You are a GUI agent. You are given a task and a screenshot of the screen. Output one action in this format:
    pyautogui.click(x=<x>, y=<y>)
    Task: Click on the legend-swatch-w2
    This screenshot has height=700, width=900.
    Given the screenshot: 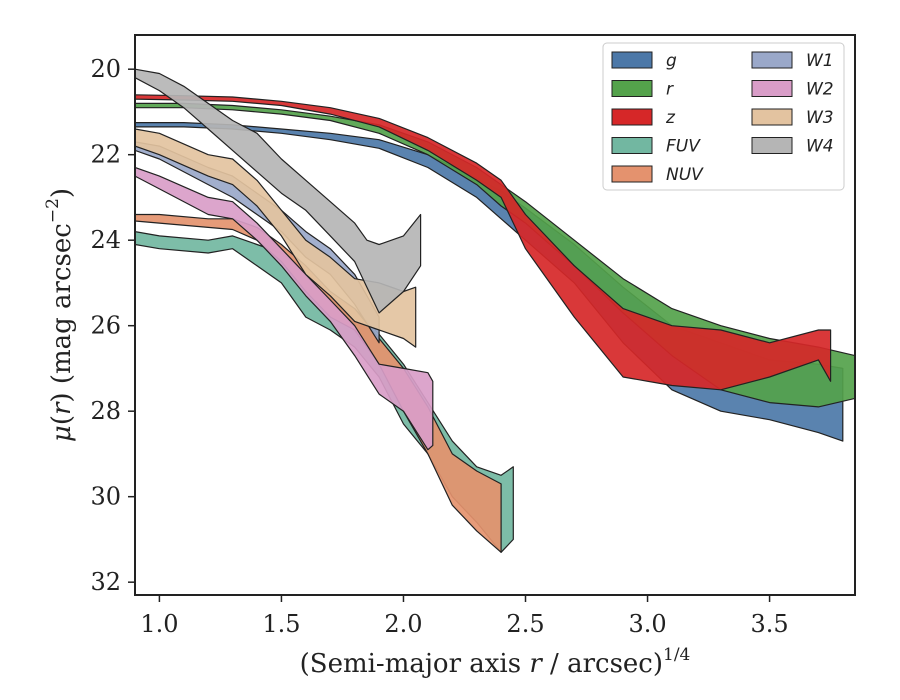 What is the action you would take?
    pyautogui.click(x=772, y=88)
    